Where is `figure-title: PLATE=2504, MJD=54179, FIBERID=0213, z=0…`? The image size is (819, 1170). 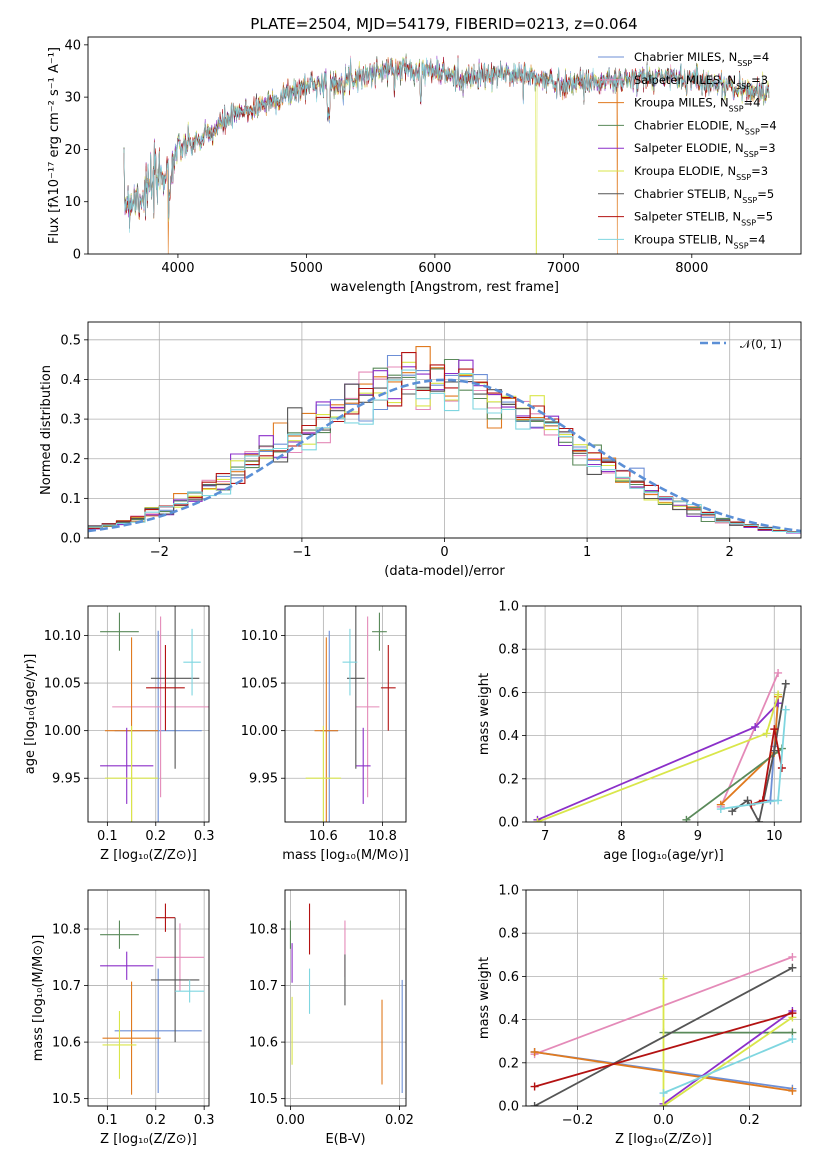 figure-title: PLATE=2504, MJD=54179, FIBERID=0213, z=0… is located at coordinates (443, 24).